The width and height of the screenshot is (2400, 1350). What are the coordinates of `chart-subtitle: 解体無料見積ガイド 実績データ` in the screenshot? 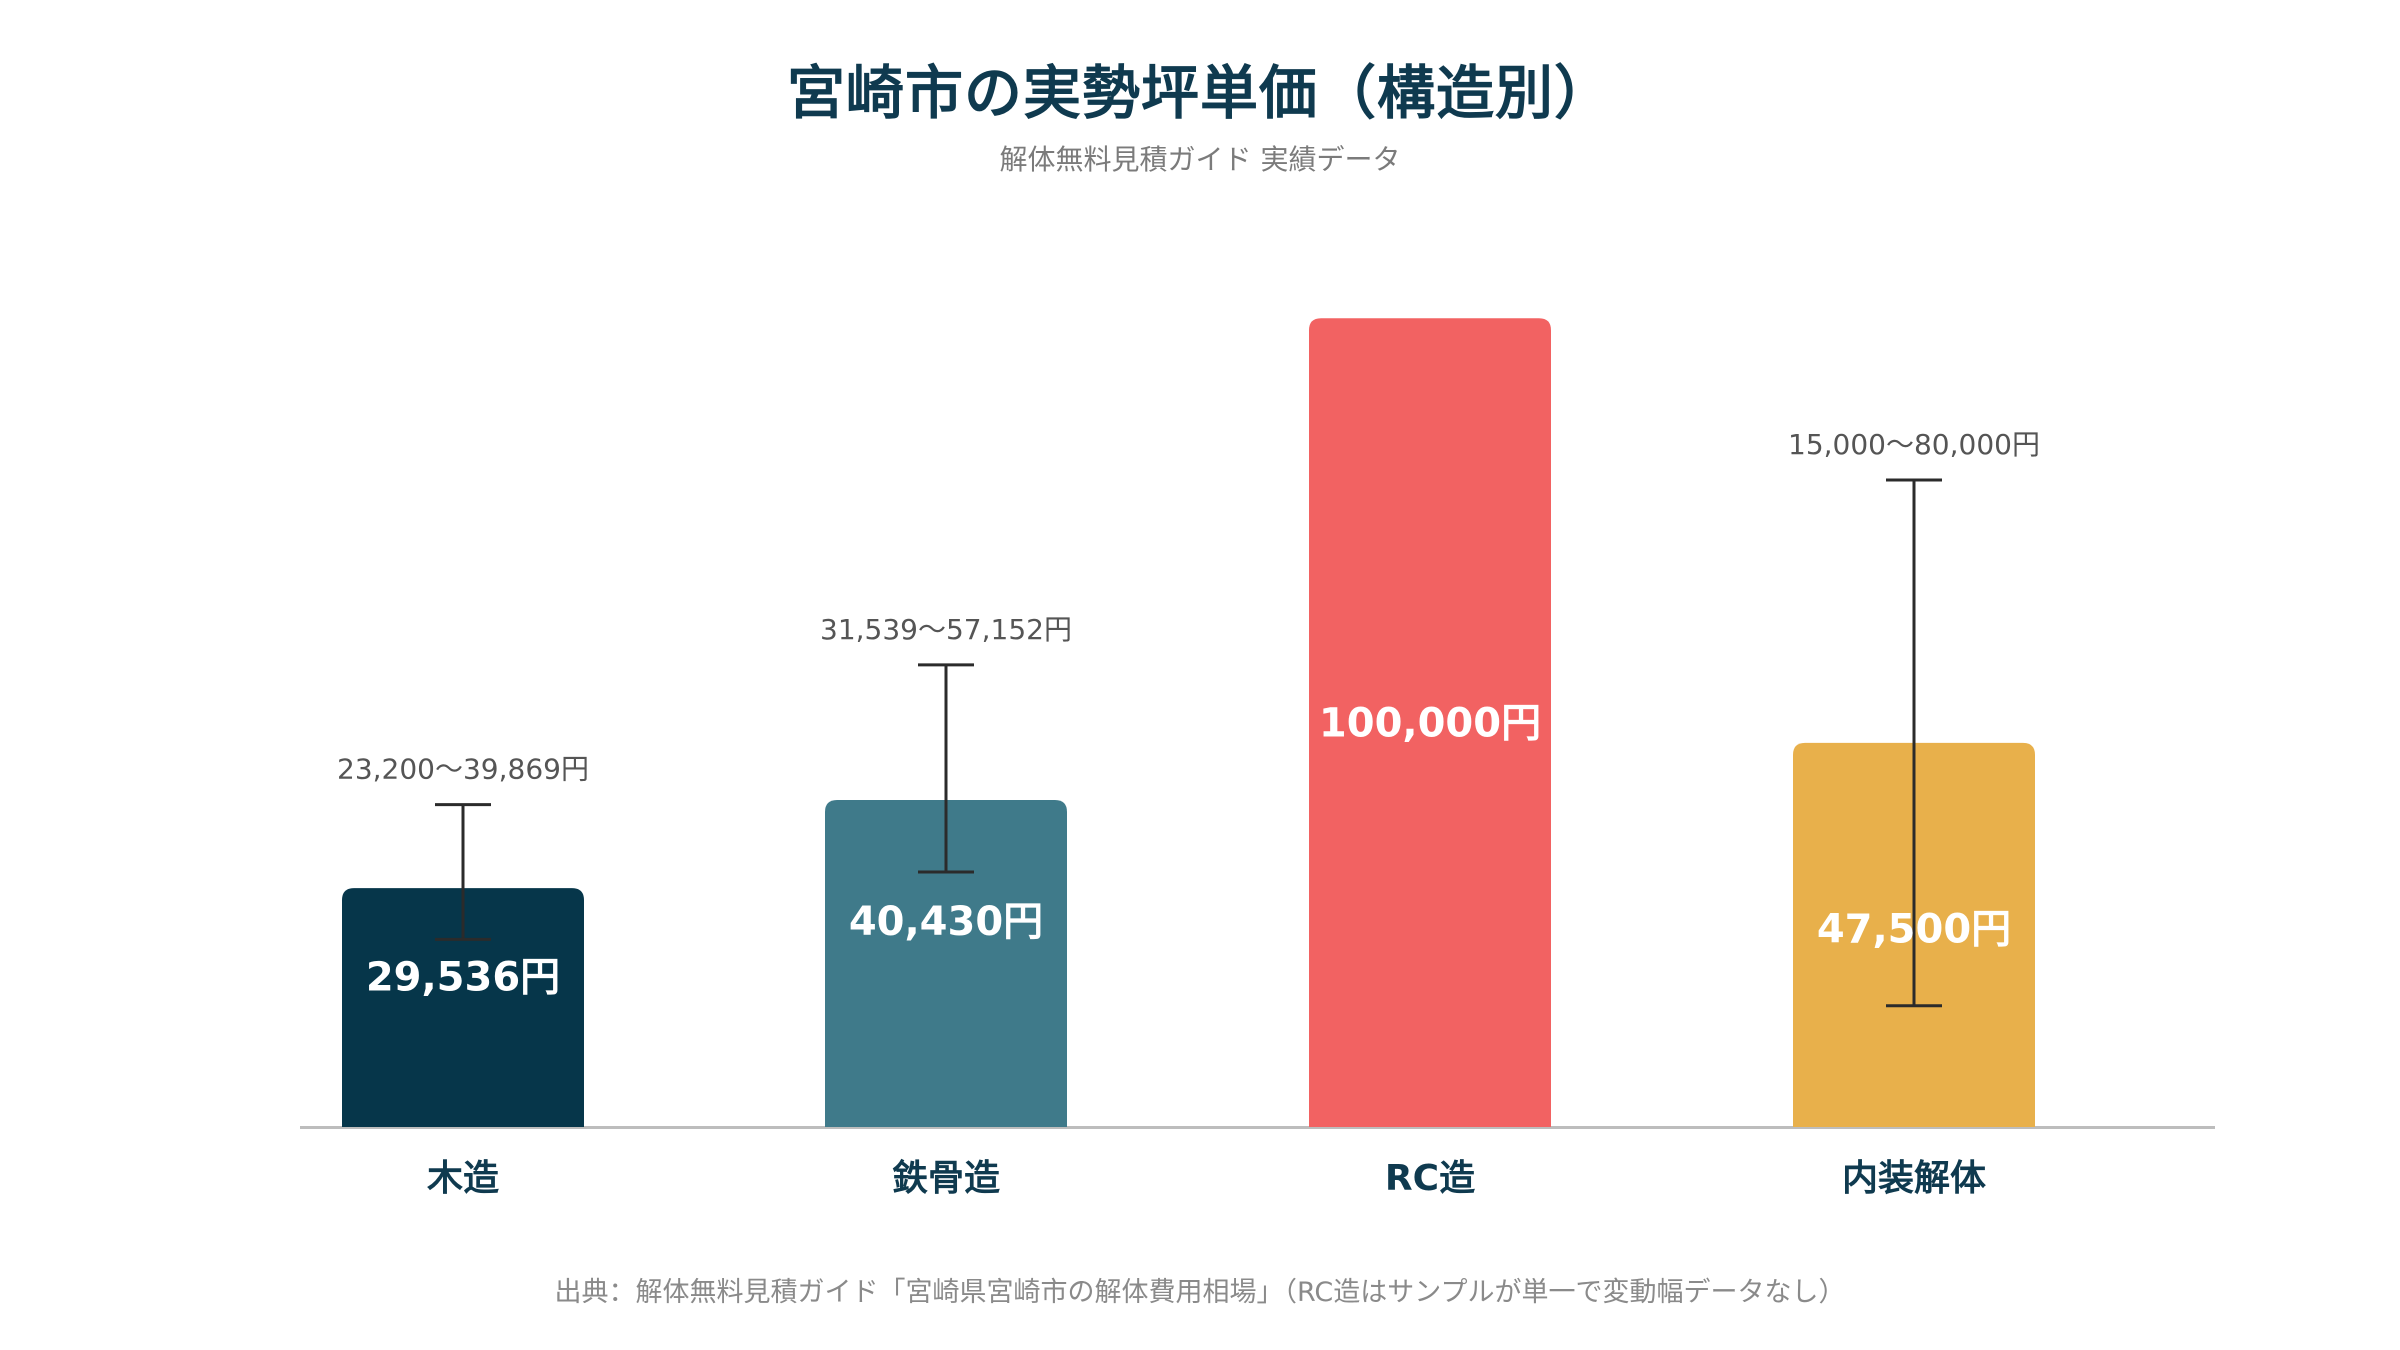 It's located at (1200, 159).